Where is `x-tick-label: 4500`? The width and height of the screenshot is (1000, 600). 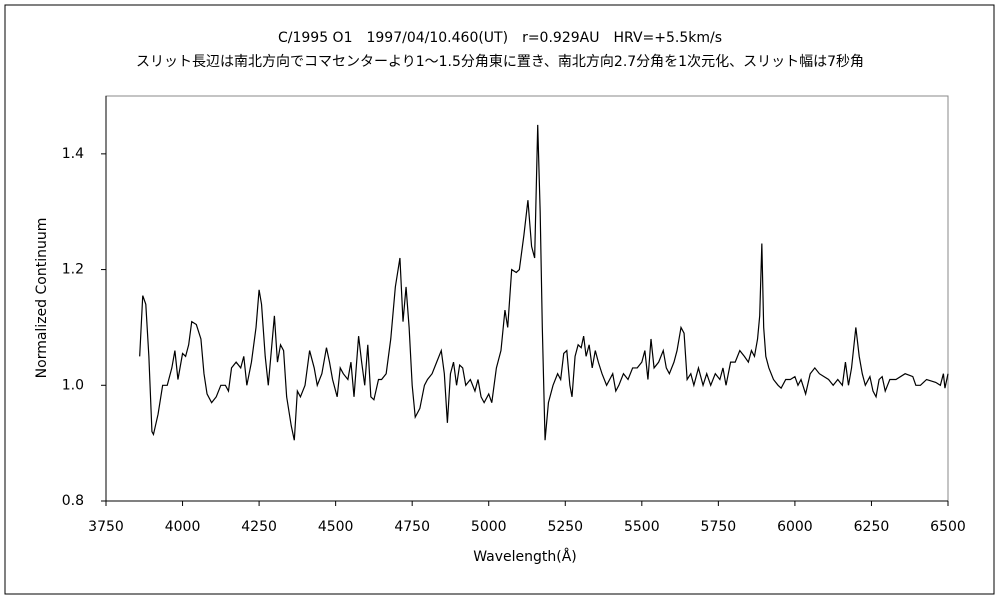
x-tick-label: 4500 is located at coordinates (336, 527).